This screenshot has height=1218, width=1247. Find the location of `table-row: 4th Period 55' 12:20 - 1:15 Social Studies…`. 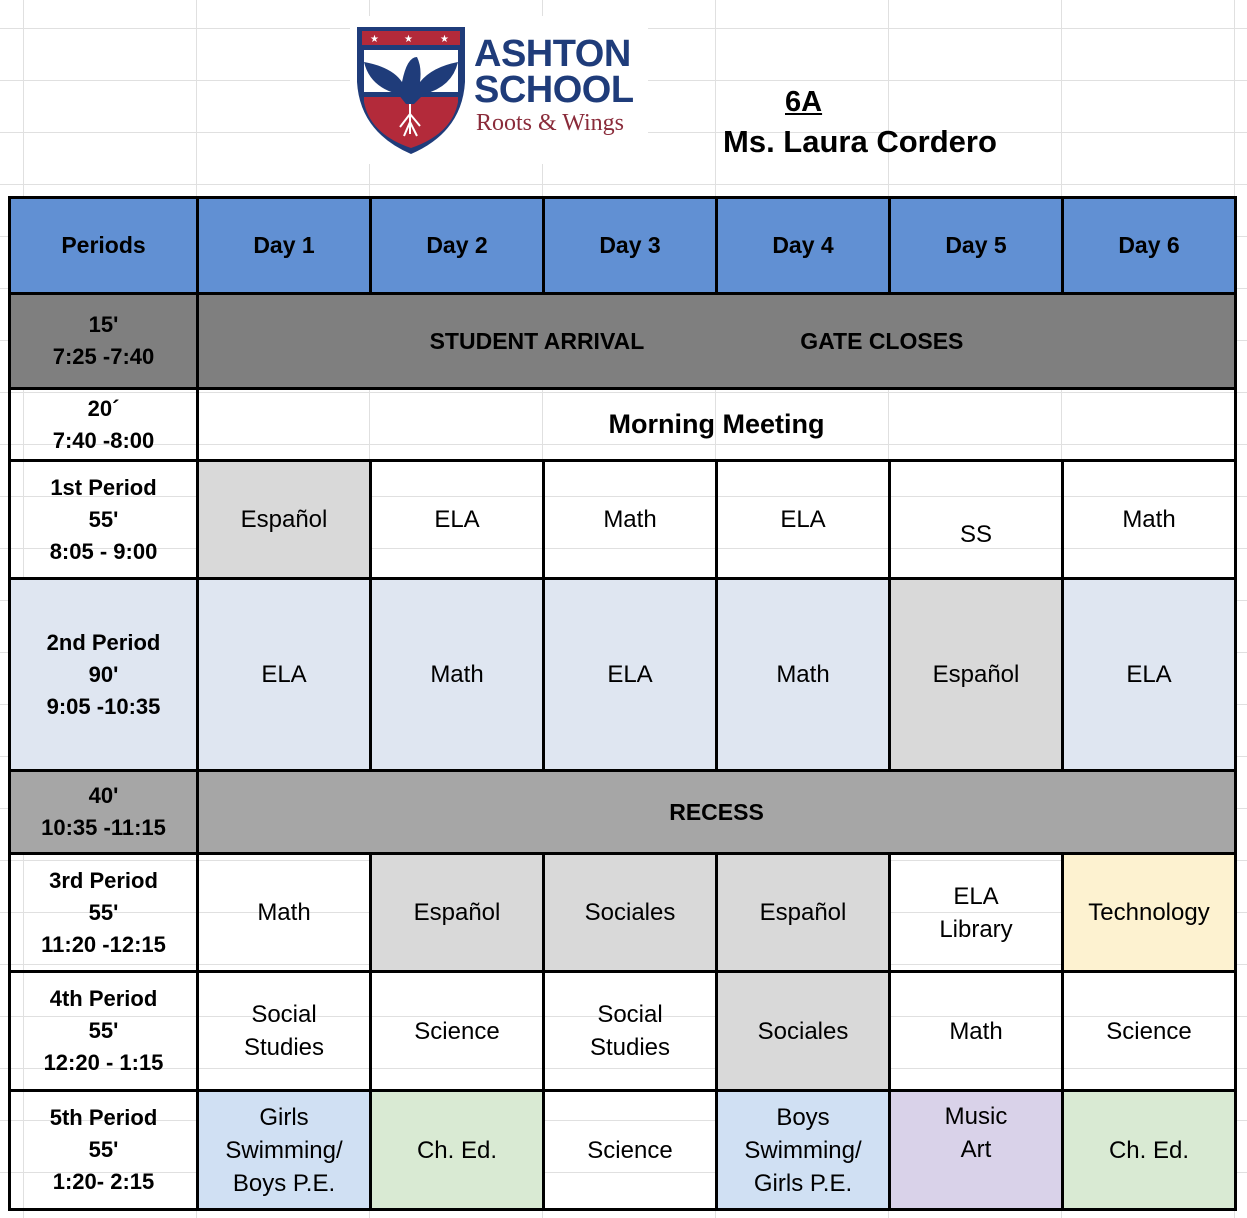

table-row: 4th Period 55' 12:20 - 1:15 Social Studies… is located at coordinates (622, 1031).